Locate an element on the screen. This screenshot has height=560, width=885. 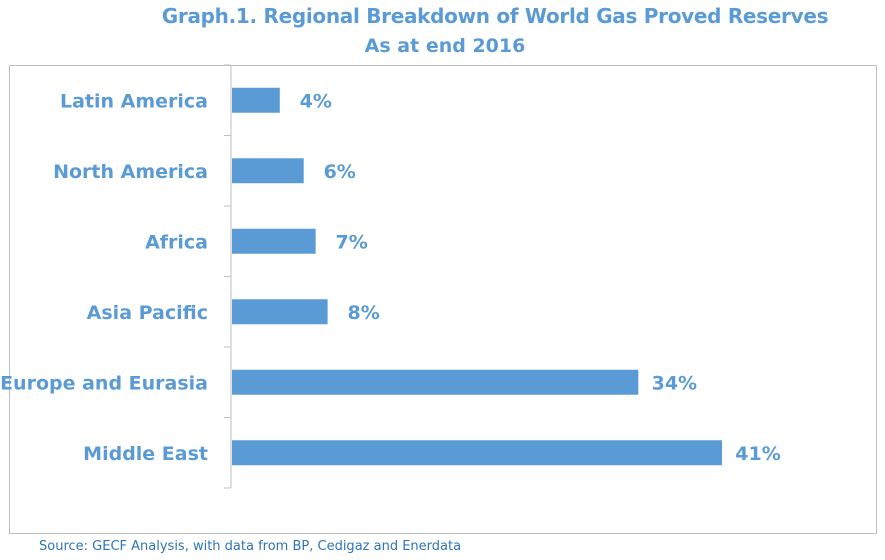
data-label: 41% is located at coordinates (757, 454).